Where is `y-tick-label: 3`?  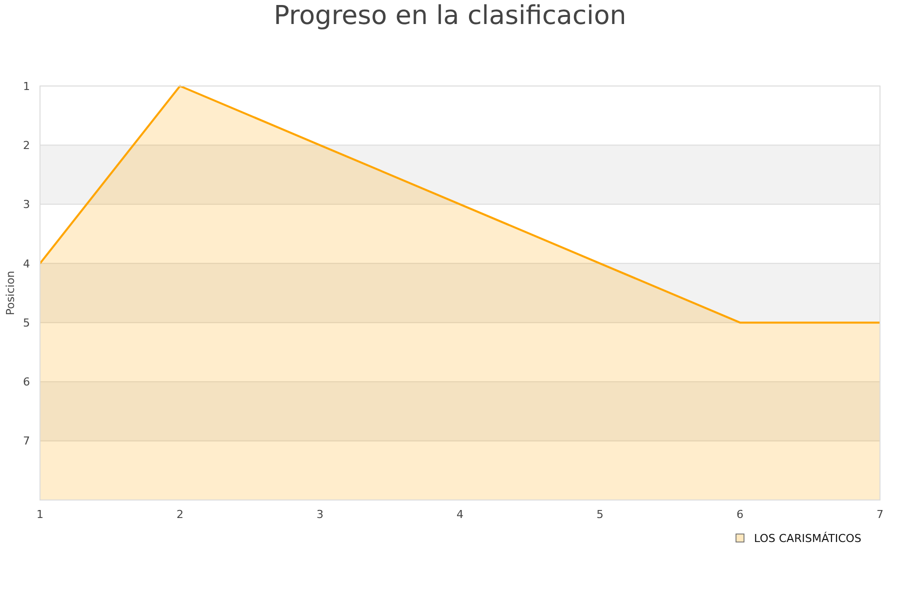
y-tick-label: 3 is located at coordinates (26, 205).